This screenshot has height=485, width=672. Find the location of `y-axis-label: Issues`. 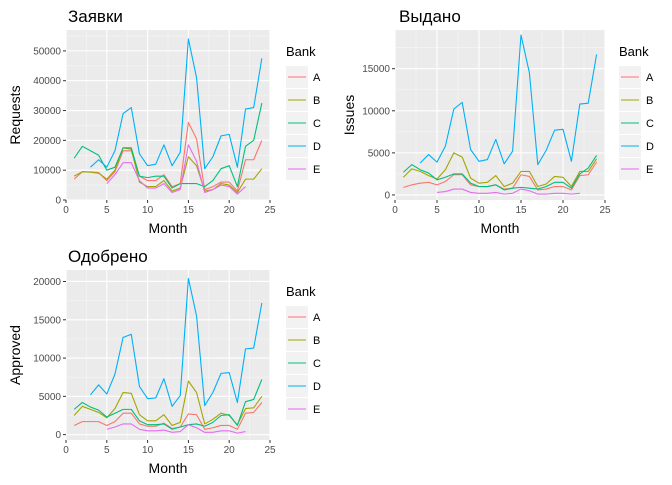

y-axis-label: Issues is located at coordinates (349, 115).